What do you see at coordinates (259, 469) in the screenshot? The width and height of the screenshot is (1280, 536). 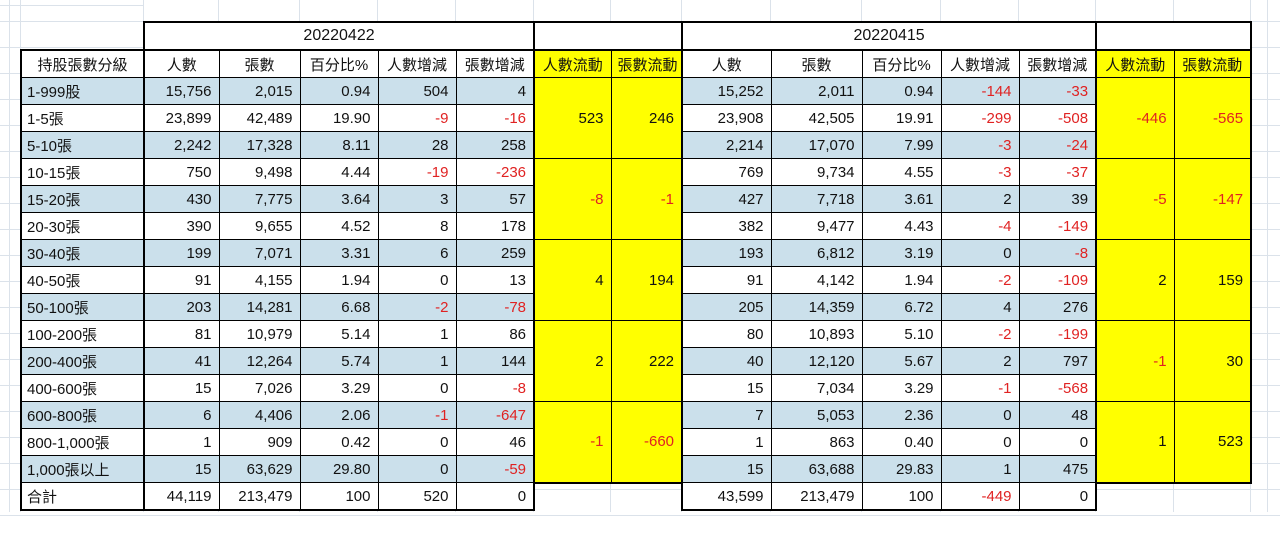 I see `cell-value: 63,629` at bounding box center [259, 469].